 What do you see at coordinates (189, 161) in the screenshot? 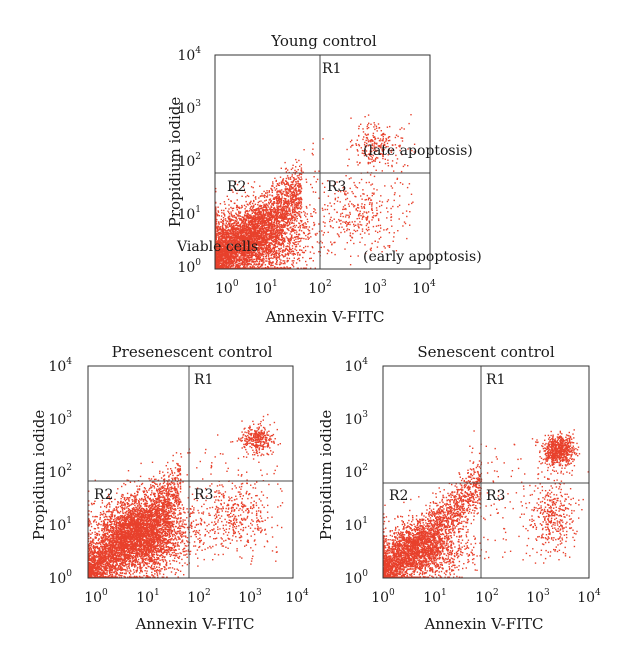
I see `y-tick-labels: 100 101 102 103 104` at bounding box center [189, 161].